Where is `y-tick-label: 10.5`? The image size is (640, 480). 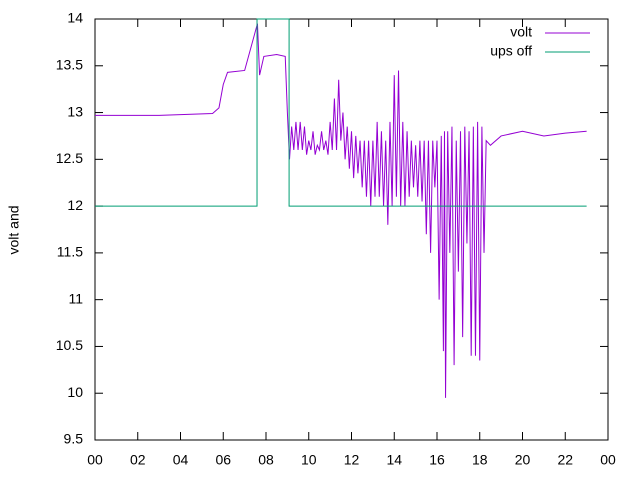 y-tick-label: 10.5 is located at coordinates (69, 345).